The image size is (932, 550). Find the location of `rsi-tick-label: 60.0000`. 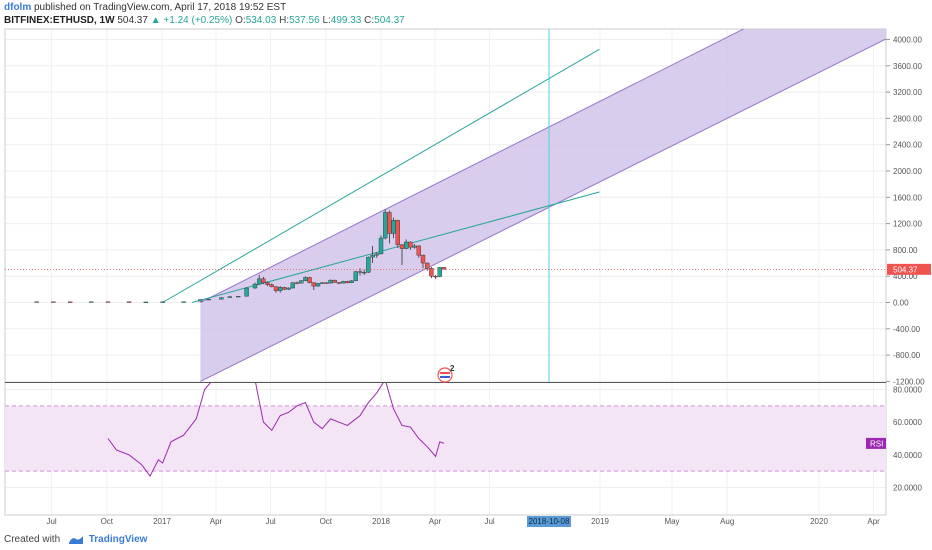

rsi-tick-label: 60.0000 is located at coordinates (907, 422).